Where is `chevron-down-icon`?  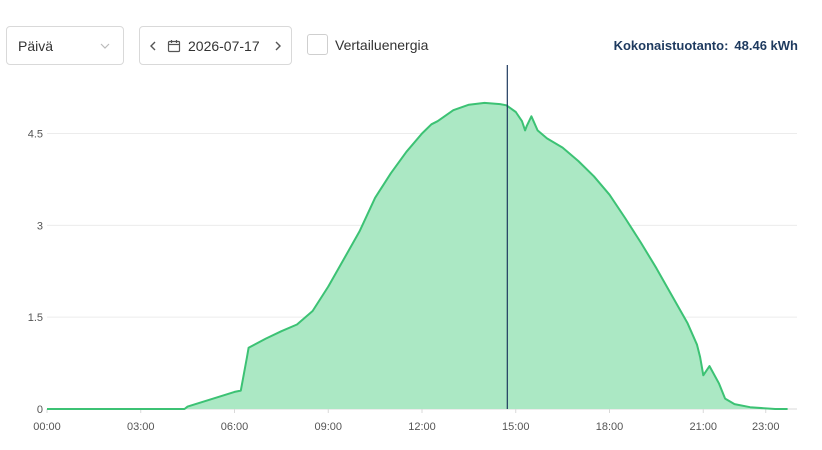 chevron-down-icon is located at coordinates (105, 46).